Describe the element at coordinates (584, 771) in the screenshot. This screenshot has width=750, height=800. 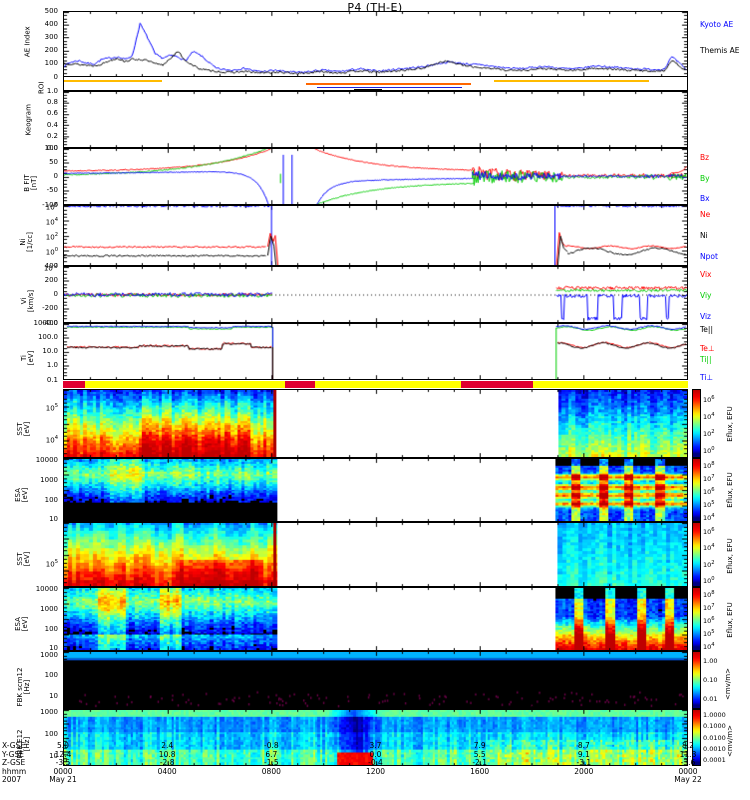
I see `xaxis-tick-value: 2000` at that location.